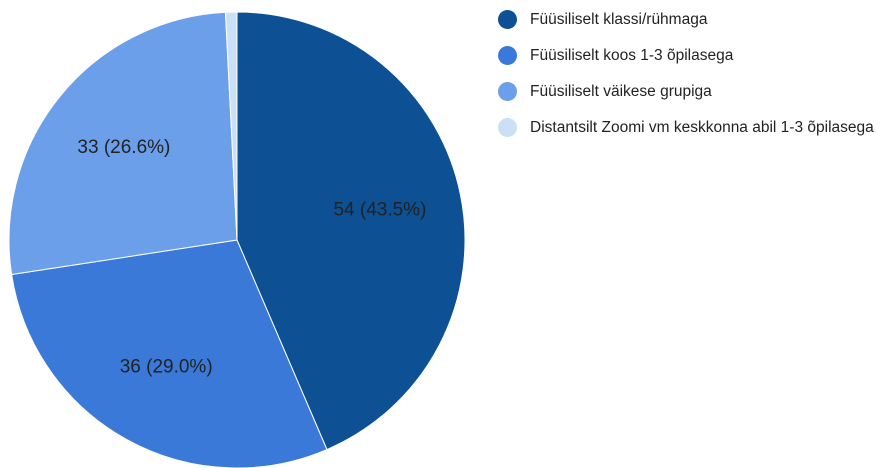 This screenshot has width=885, height=468. I want to click on data-label: 36 (29.0%), so click(166, 367).